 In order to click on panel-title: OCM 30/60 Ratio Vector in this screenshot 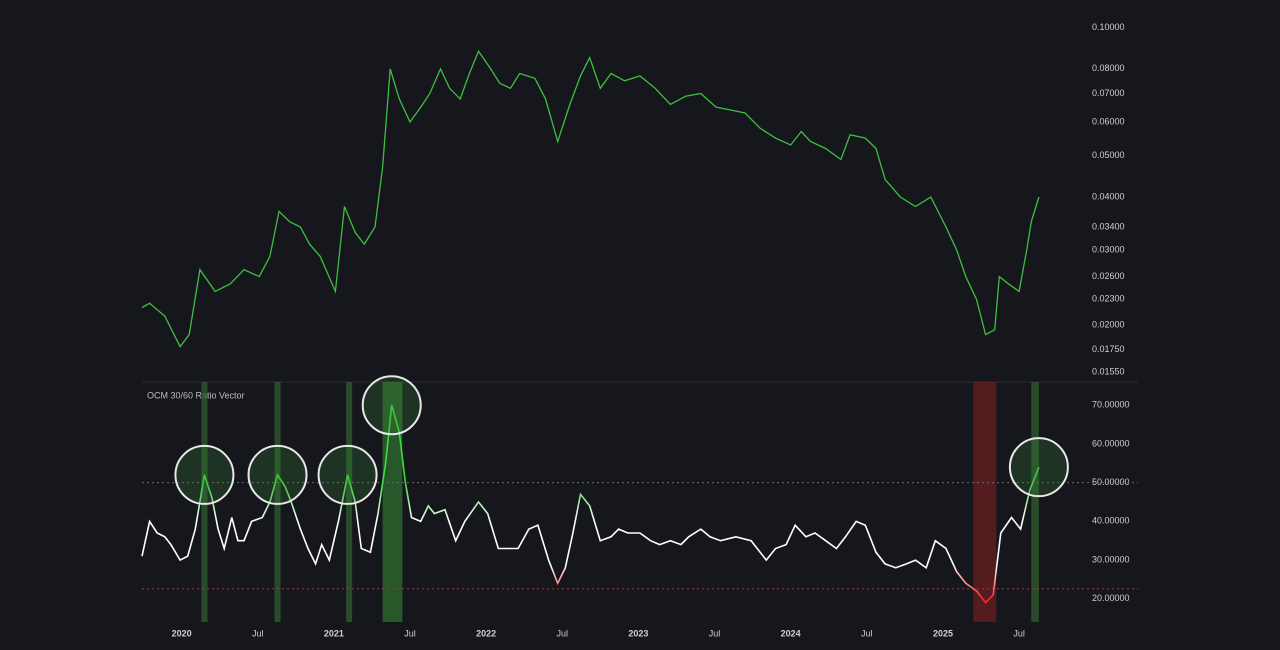, I will do `click(196, 395)`.